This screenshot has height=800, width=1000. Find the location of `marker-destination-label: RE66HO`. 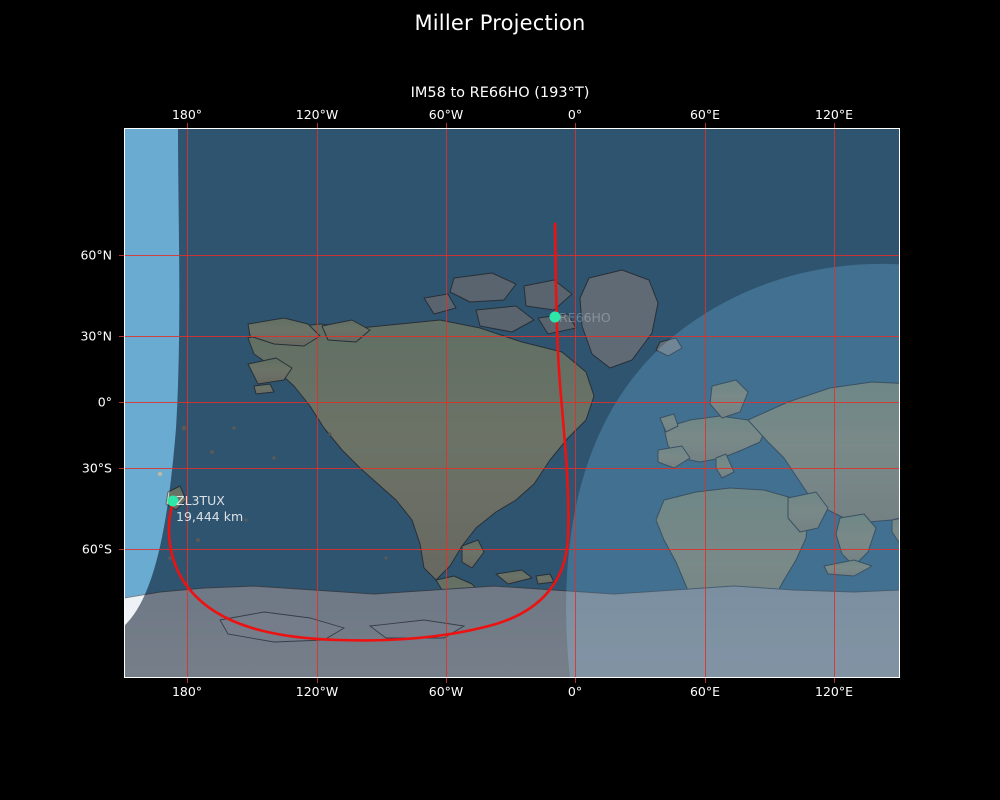

marker-destination-label: RE66HO is located at coordinates (585, 318).